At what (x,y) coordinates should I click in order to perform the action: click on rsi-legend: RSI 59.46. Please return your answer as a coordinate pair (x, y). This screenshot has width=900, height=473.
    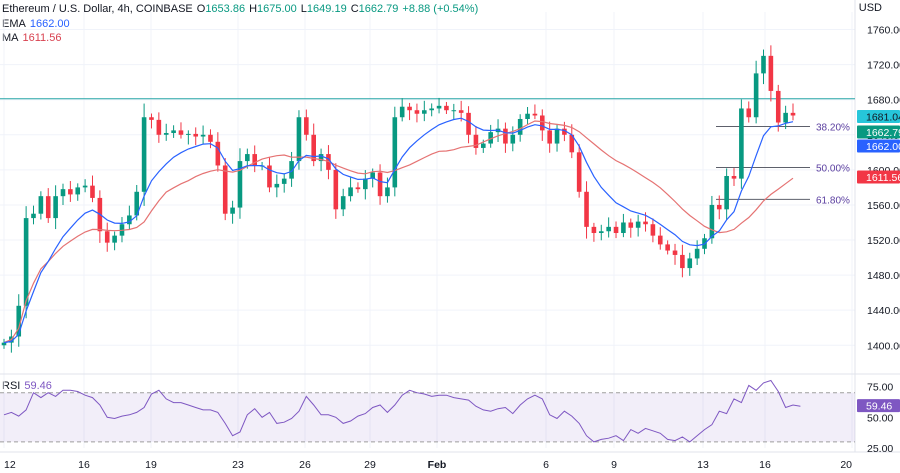
    Looking at the image, I should click on (27, 386).